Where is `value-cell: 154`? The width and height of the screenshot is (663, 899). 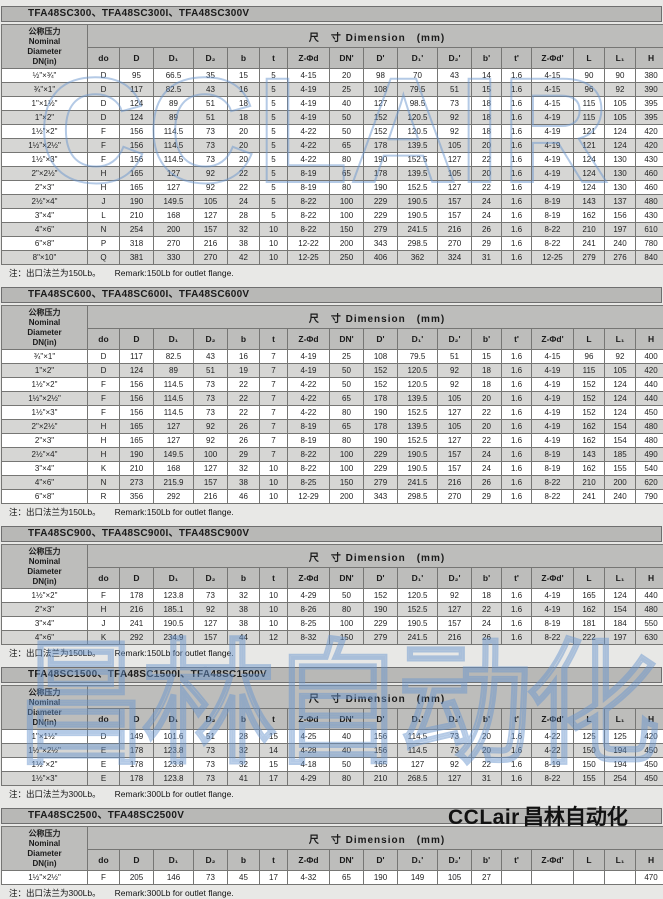 value-cell: 154 is located at coordinates (620, 610).